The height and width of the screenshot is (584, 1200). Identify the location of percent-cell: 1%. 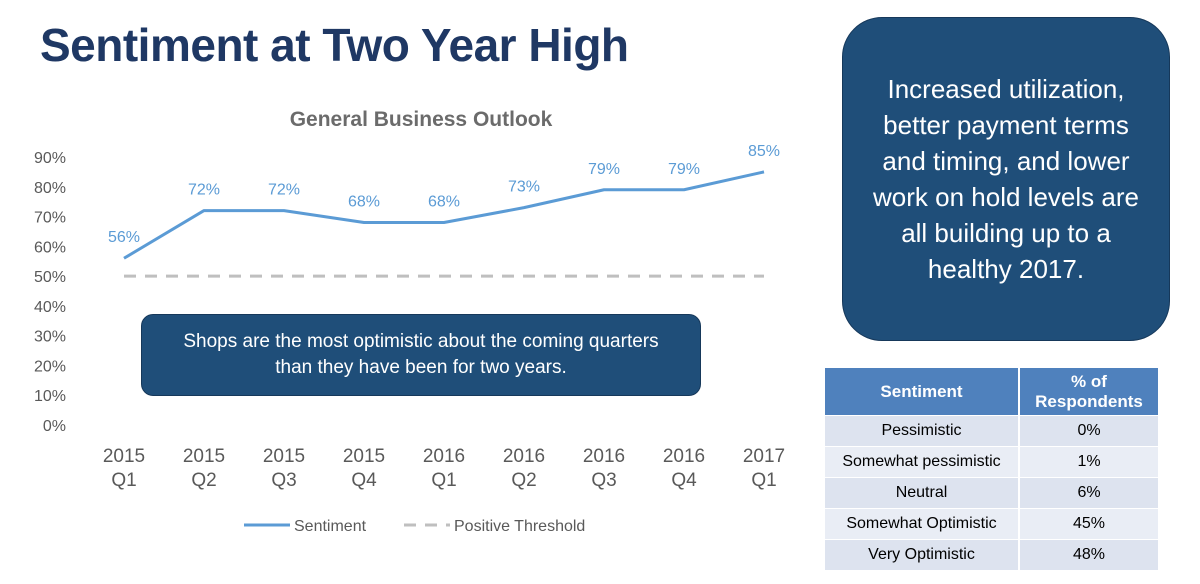
(1088, 462).